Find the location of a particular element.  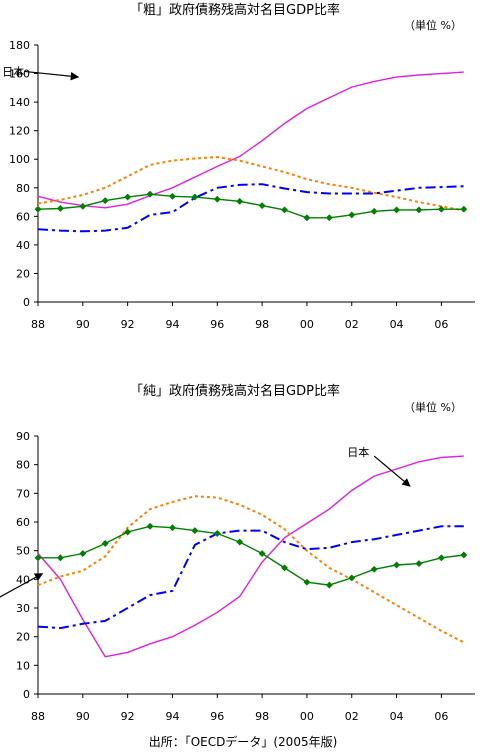

y-tick-label: 10 is located at coordinates (23, 665).